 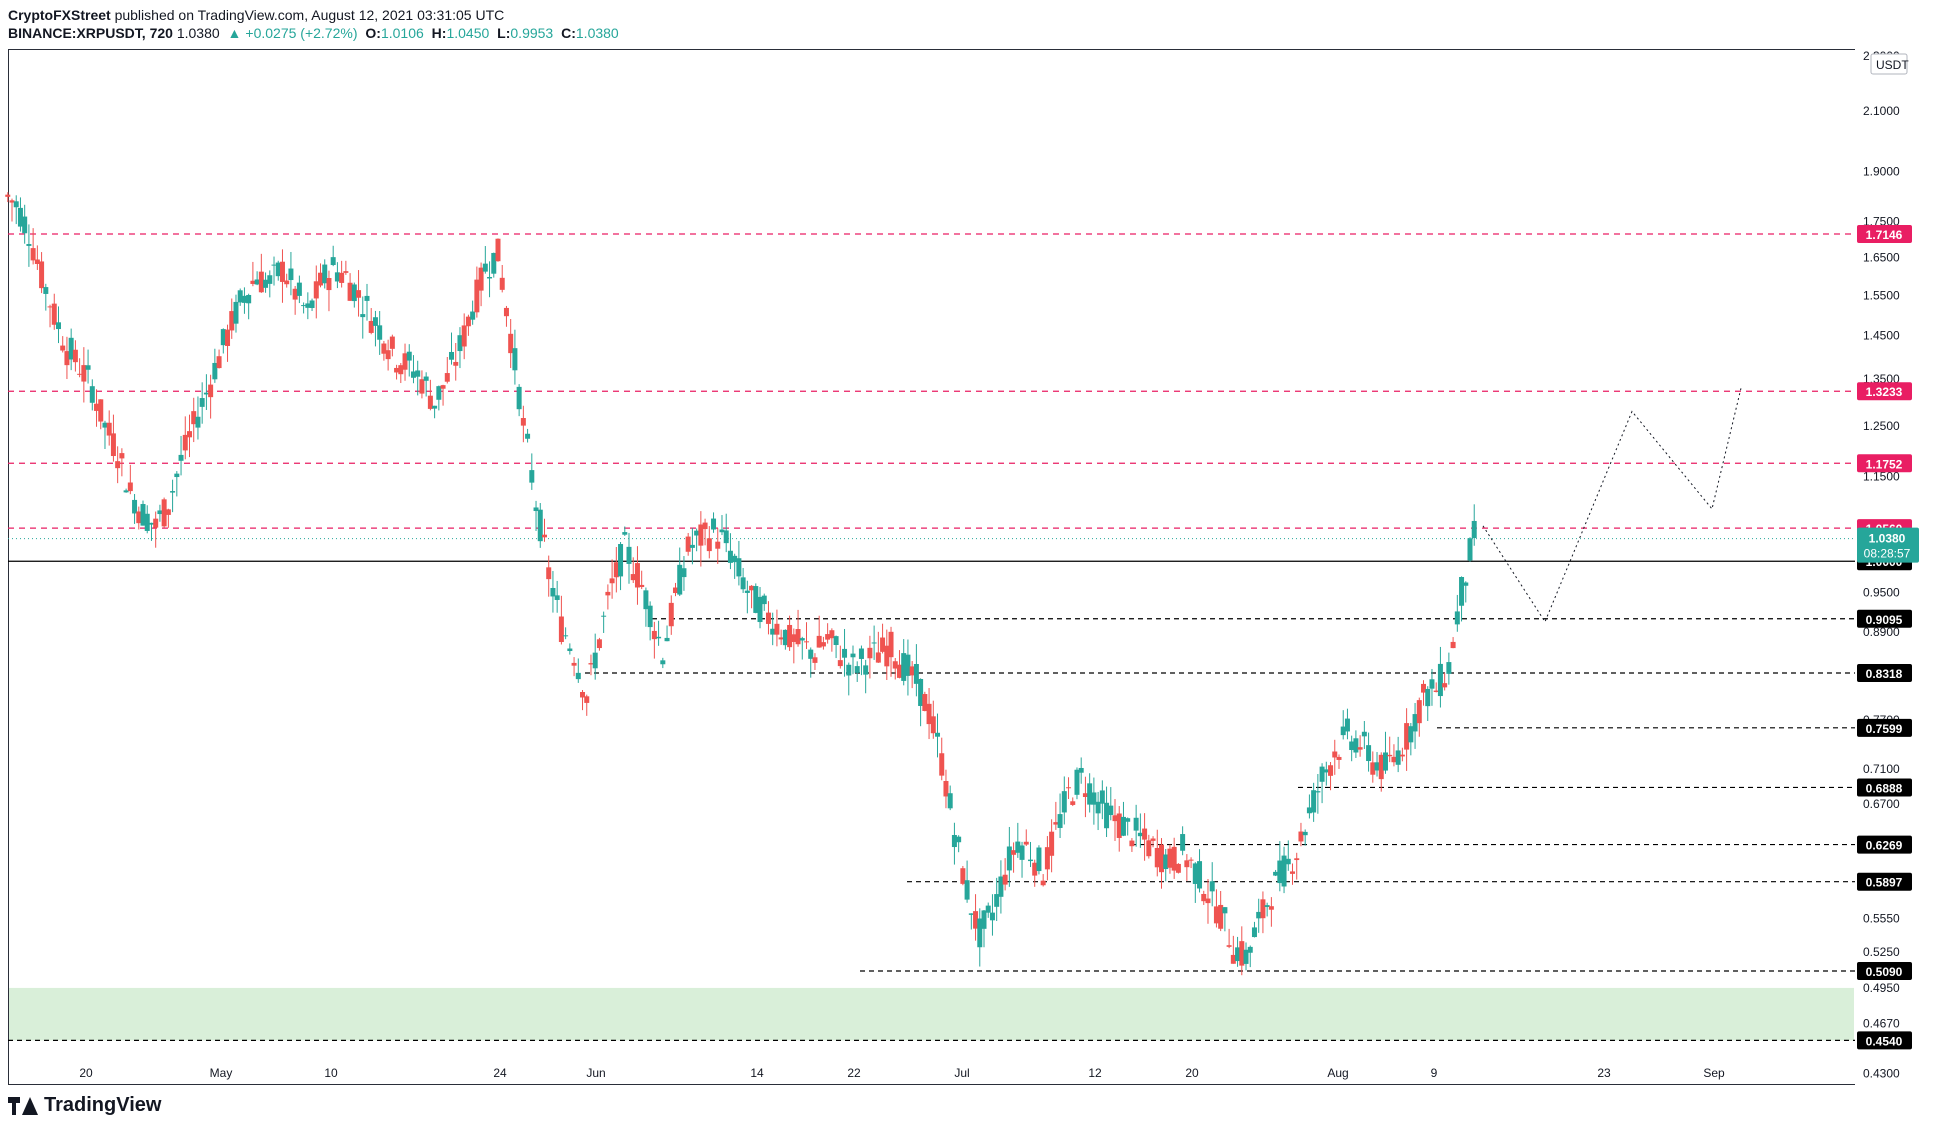 What do you see at coordinates (597, 33) in the screenshot?
I see `close-value: 1.0380` at bounding box center [597, 33].